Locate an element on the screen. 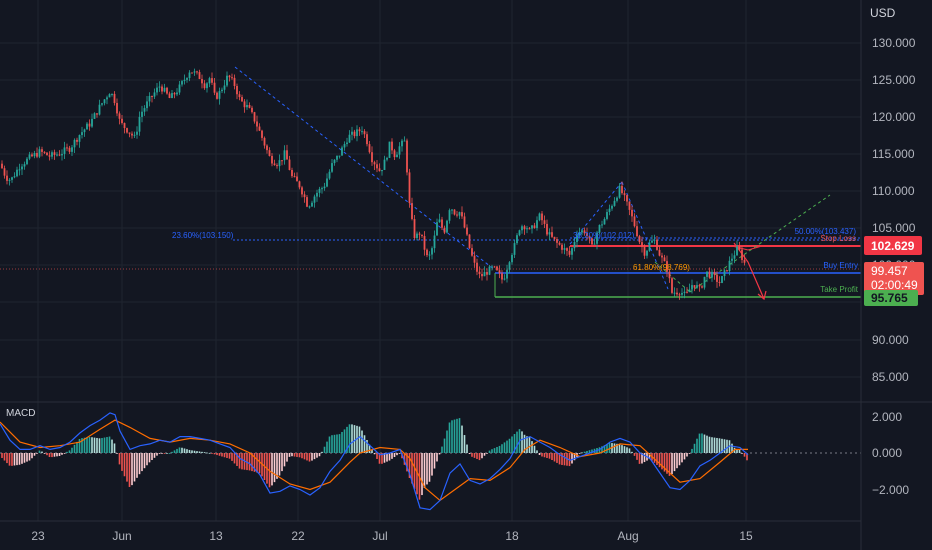 The image size is (932, 550). macd-line is located at coordinates (374, 461).